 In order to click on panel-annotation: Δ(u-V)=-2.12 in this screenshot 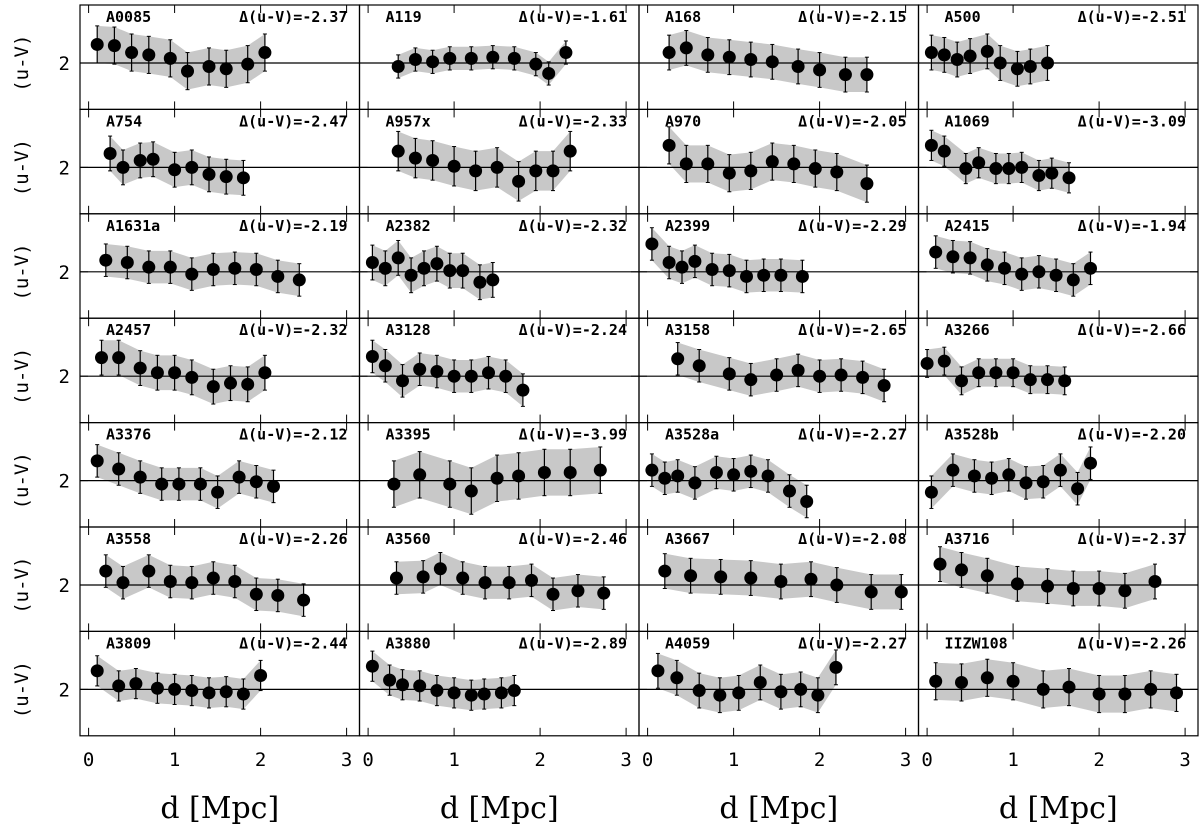, I will do `click(293, 435)`.